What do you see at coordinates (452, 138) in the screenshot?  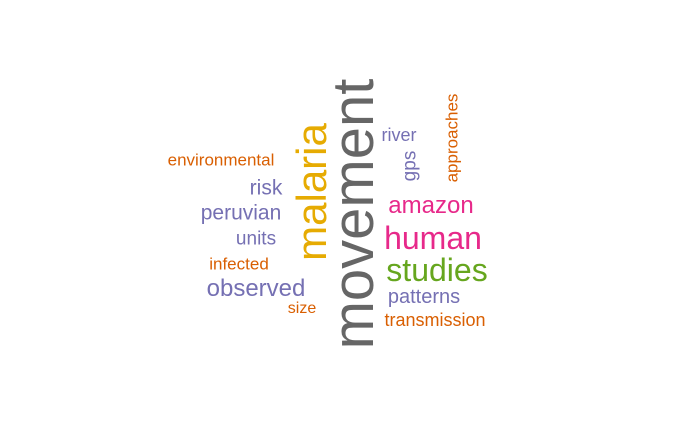 I see `word-approaches: approaches` at bounding box center [452, 138].